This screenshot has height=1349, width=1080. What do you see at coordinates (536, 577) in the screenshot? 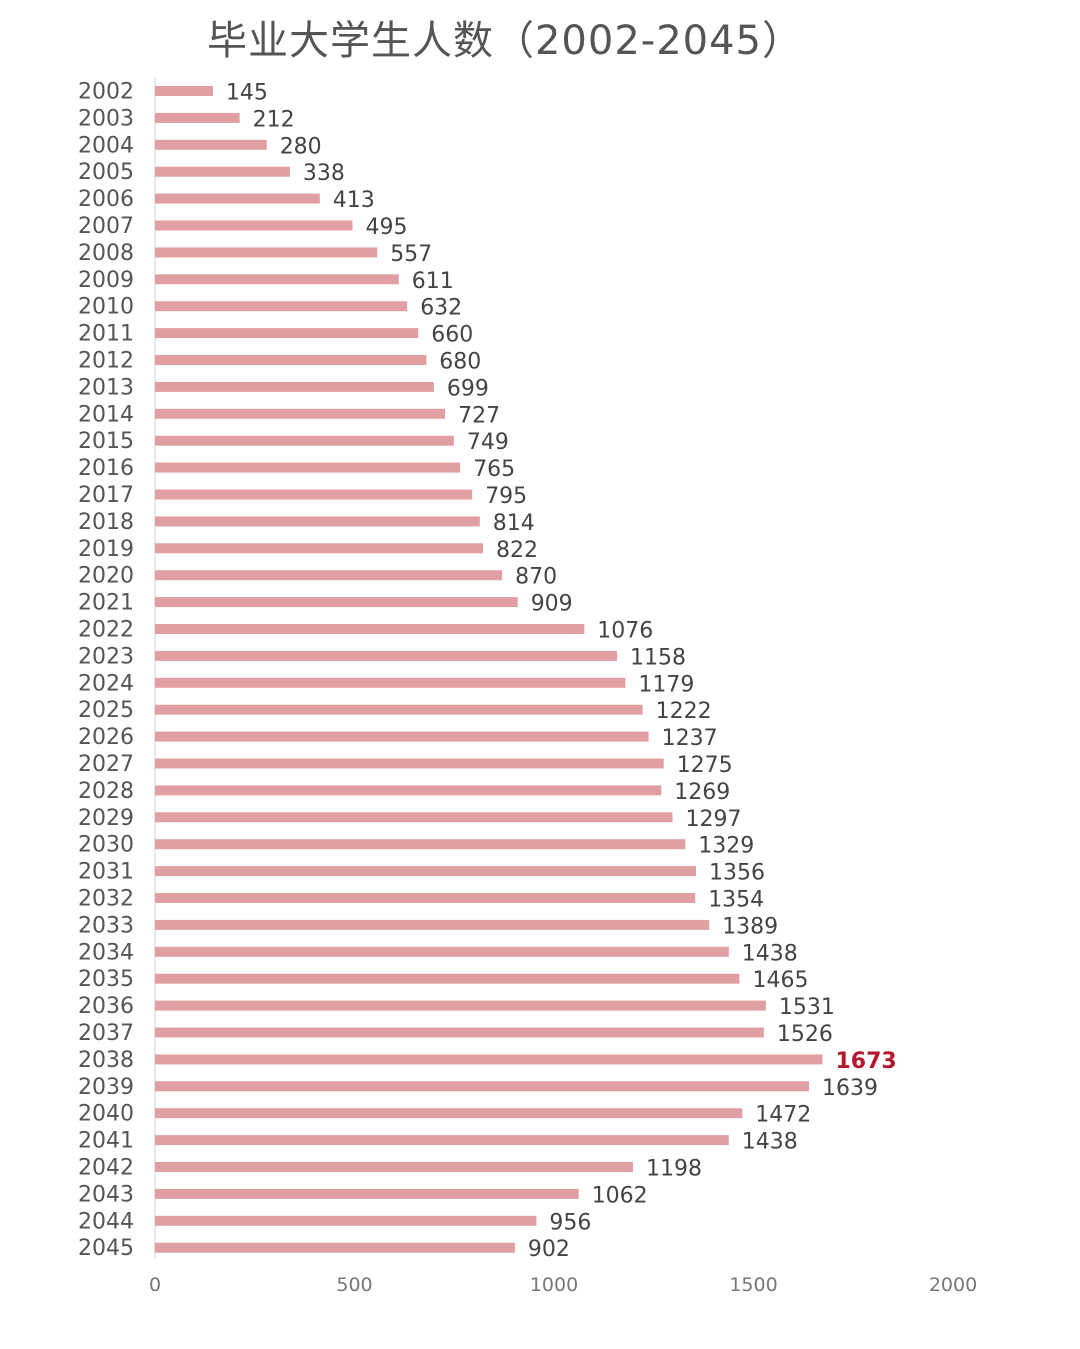
I see `value-label-2020: 870` at bounding box center [536, 577].